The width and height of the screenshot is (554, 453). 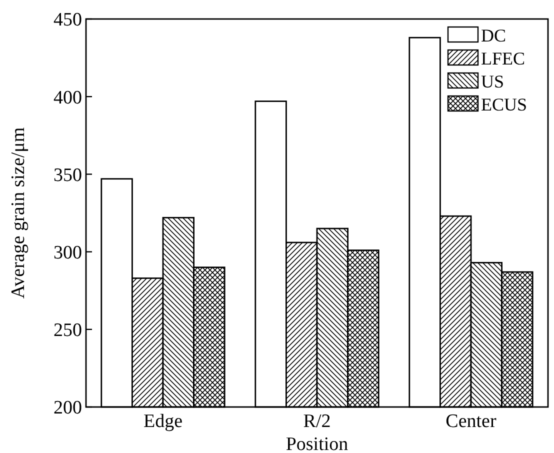 What do you see at coordinates (471, 421) in the screenshot?
I see `x-tick-label: Center` at bounding box center [471, 421].